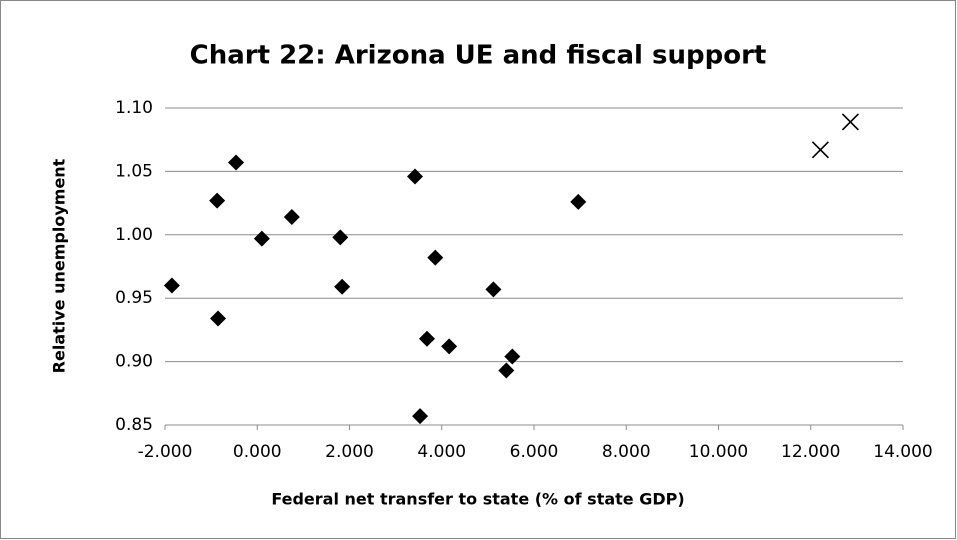  What do you see at coordinates (902, 452) in the screenshot?
I see `x-tick-label: 14.000` at bounding box center [902, 452].